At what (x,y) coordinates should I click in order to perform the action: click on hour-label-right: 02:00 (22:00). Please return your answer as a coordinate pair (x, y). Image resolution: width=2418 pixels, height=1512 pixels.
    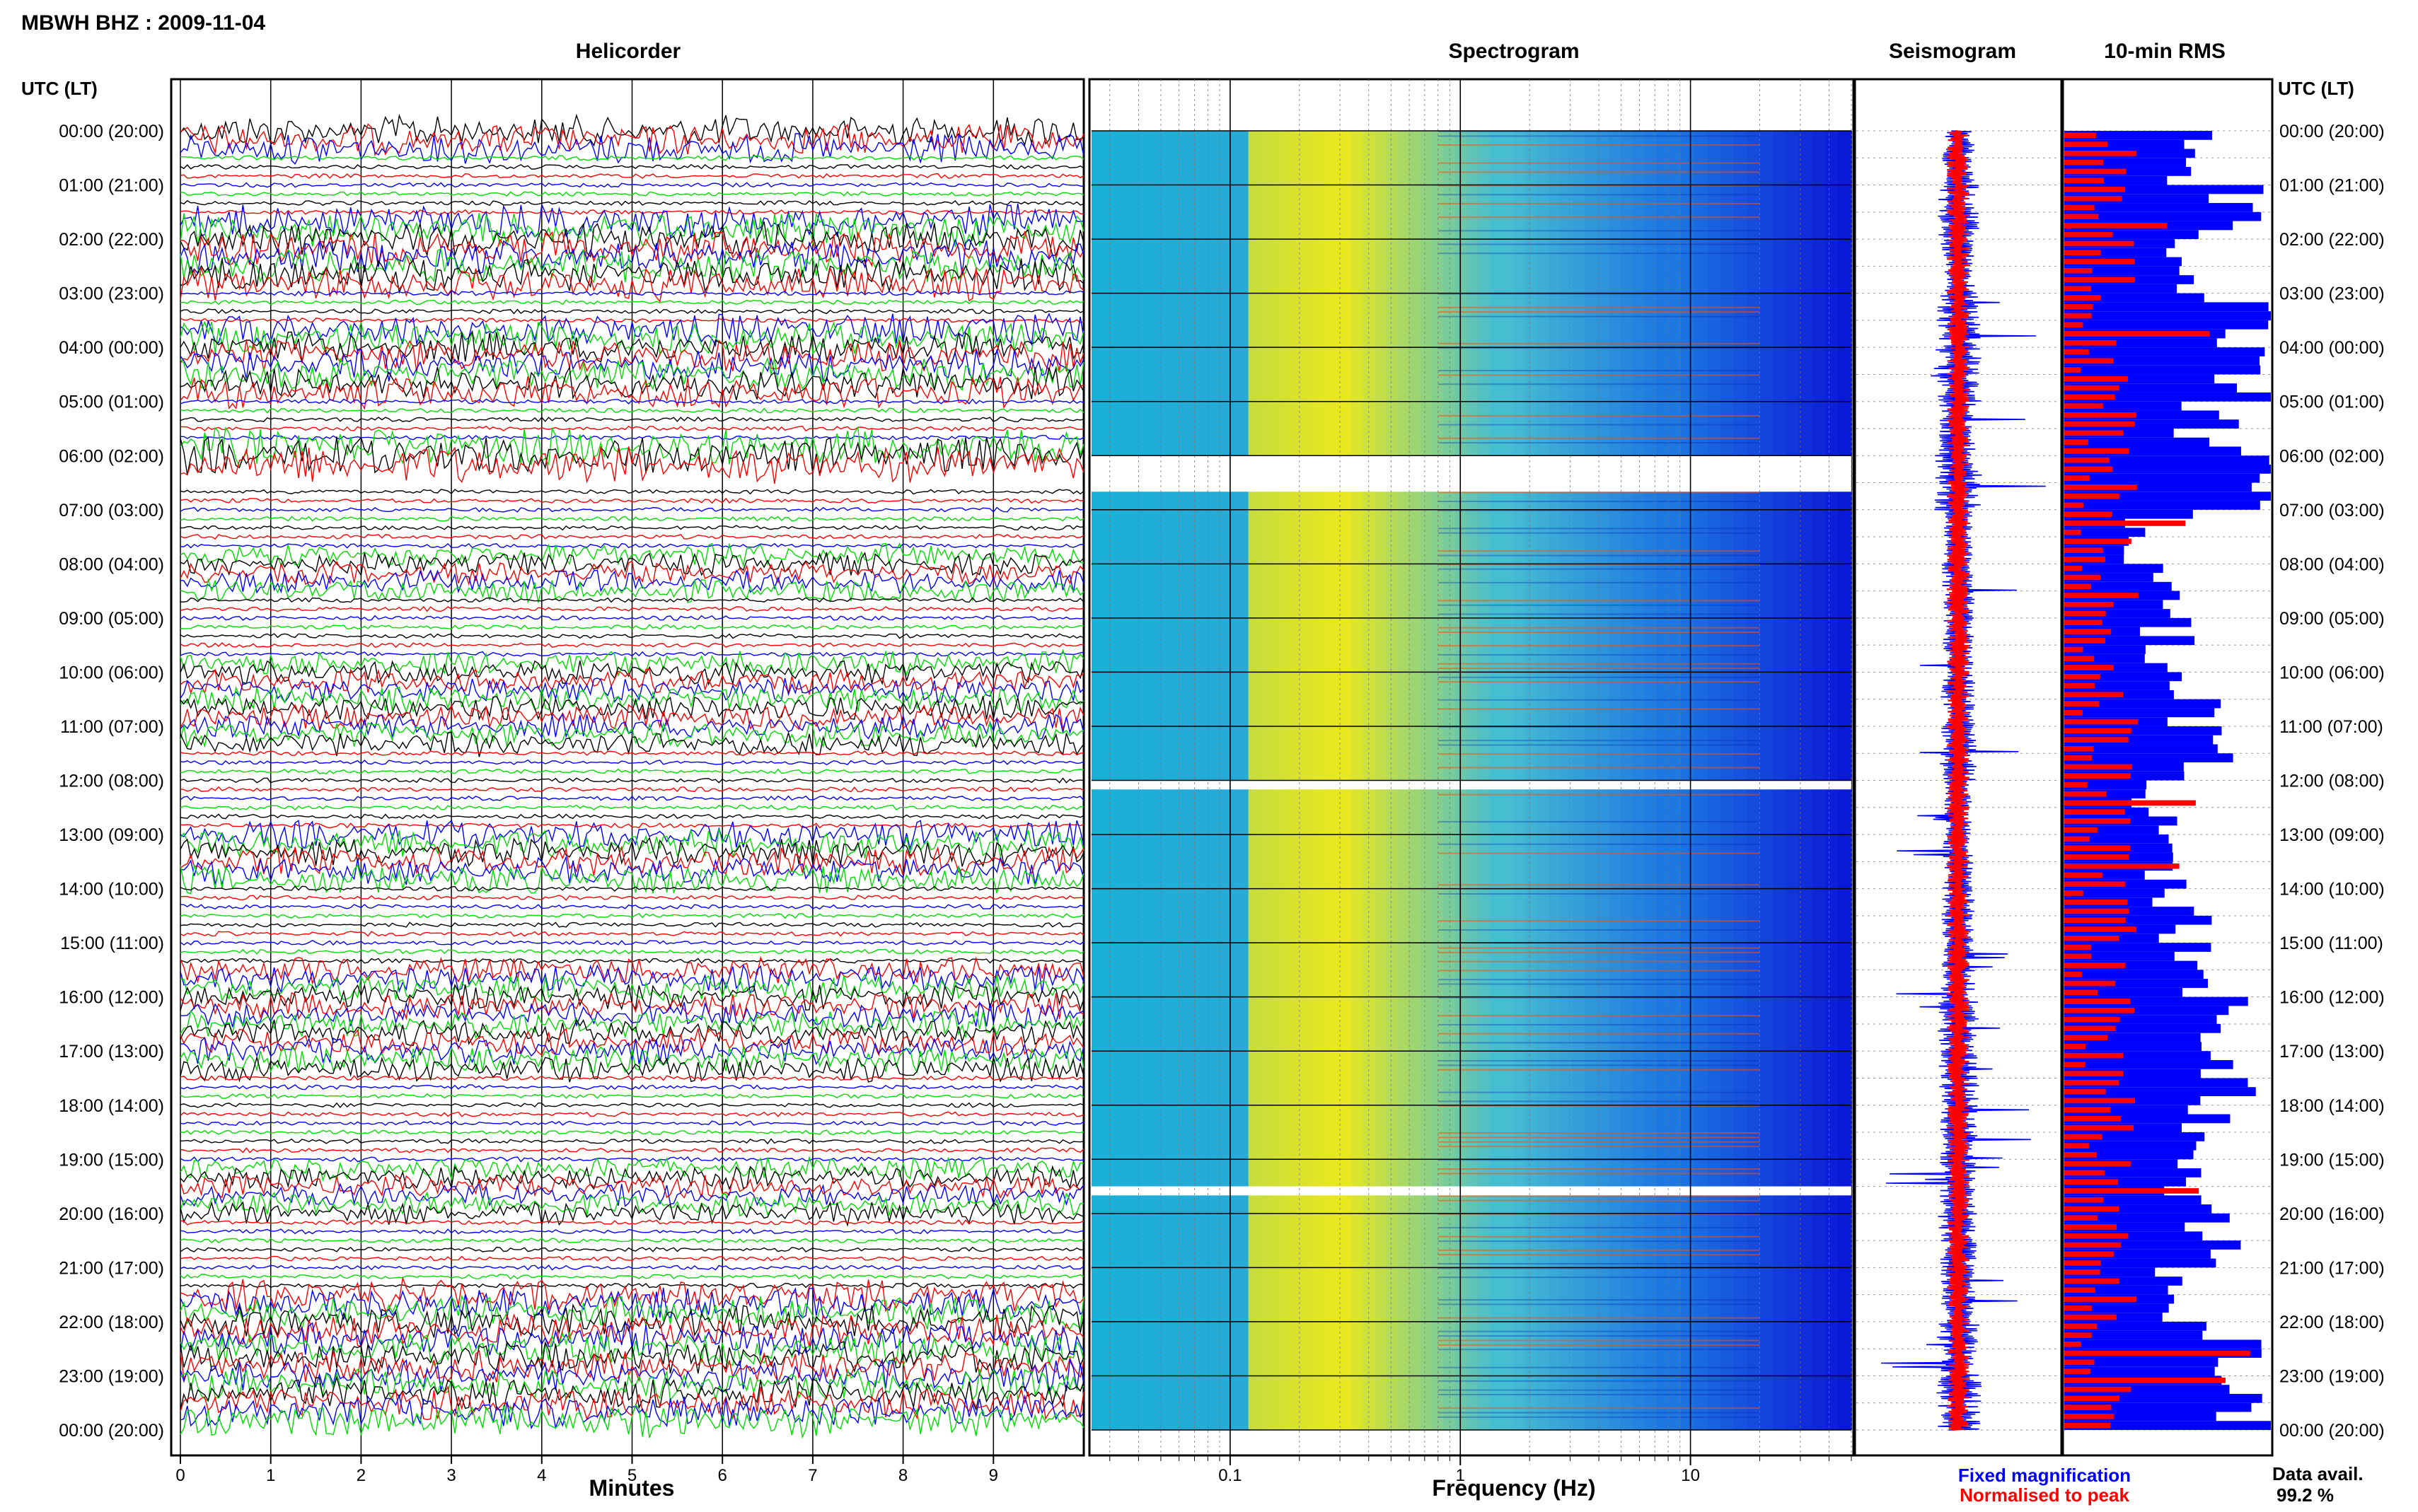
    Looking at the image, I should click on (2332, 240).